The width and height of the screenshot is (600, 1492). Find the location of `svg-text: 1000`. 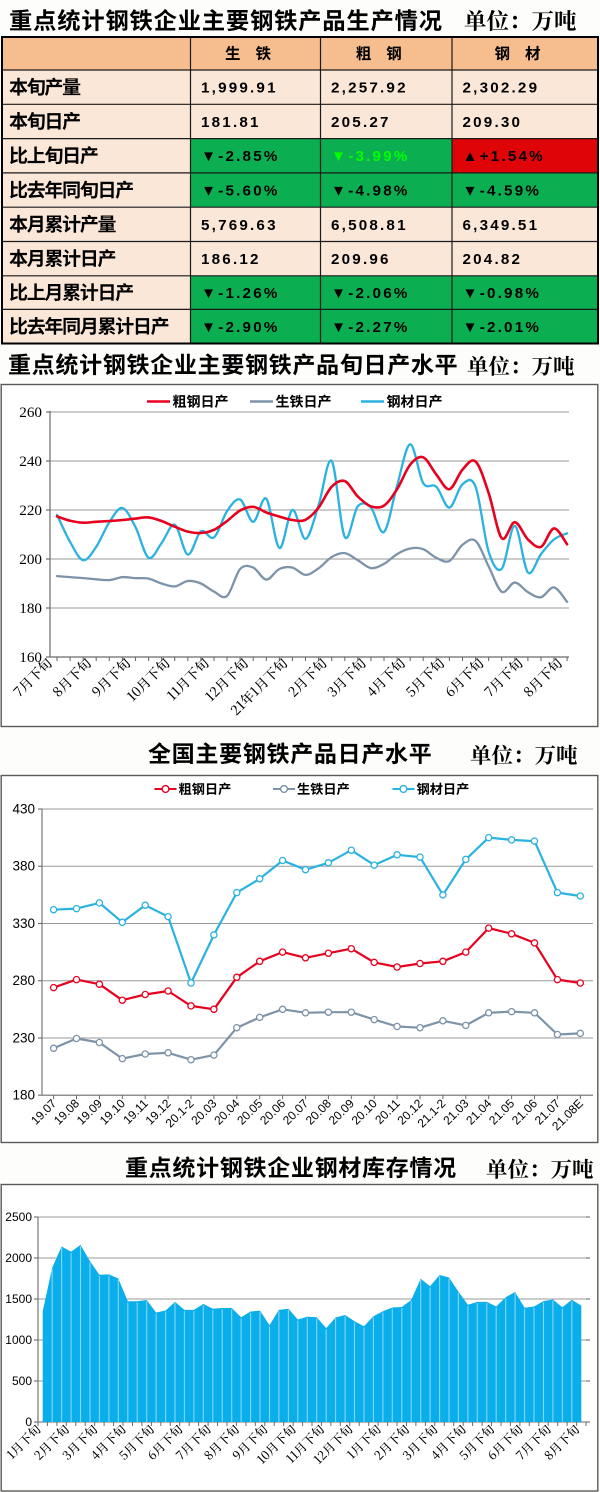

svg-text: 1000 is located at coordinates (18, 1340).